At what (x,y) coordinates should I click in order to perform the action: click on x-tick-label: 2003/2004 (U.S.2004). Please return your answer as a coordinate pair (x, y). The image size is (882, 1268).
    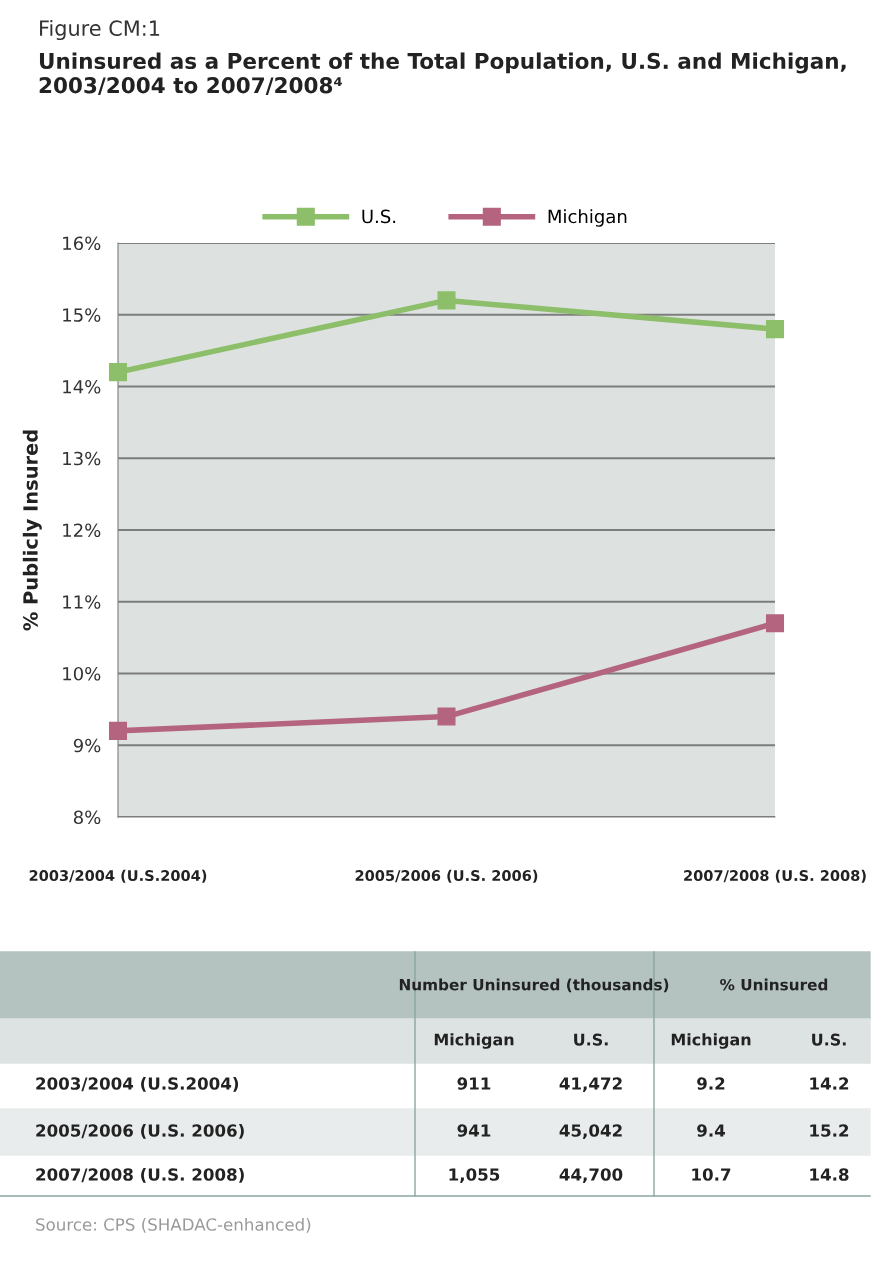
    Looking at the image, I should click on (118, 876).